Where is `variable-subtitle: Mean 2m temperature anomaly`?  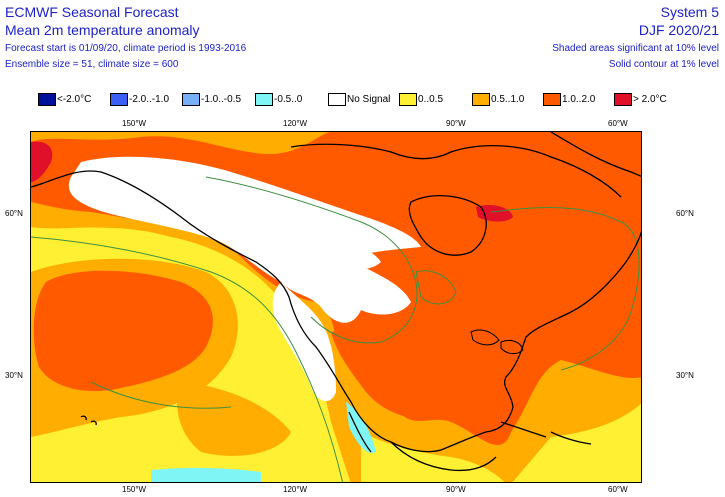 variable-subtitle: Mean 2m temperature anomaly is located at coordinates (102, 30).